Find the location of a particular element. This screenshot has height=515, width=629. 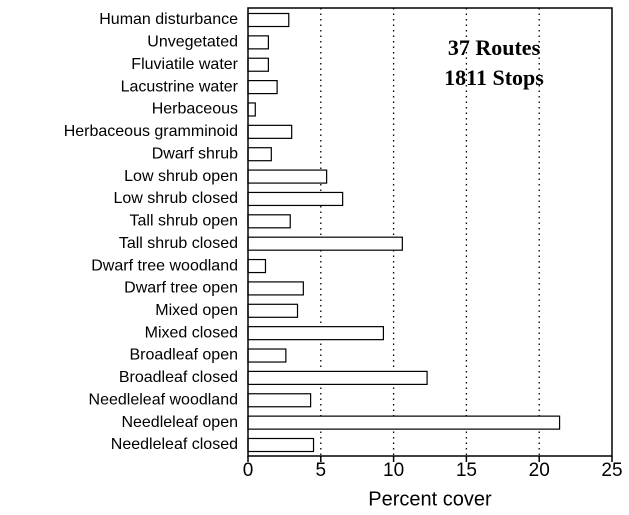

x-tick-label: 10 is located at coordinates (393, 470).